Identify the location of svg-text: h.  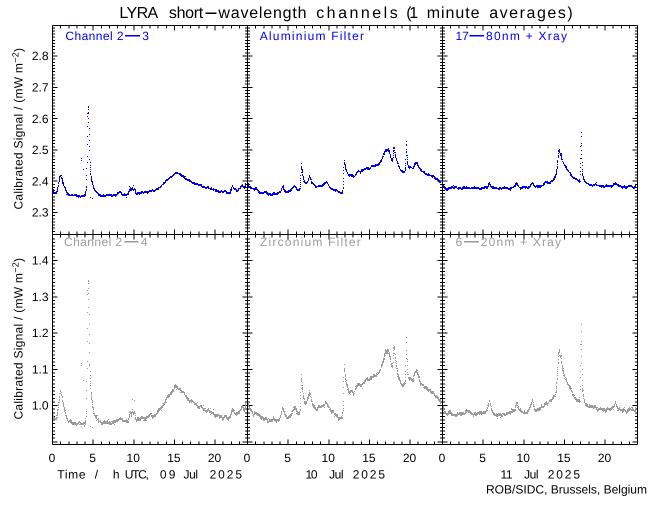
(116, 475).